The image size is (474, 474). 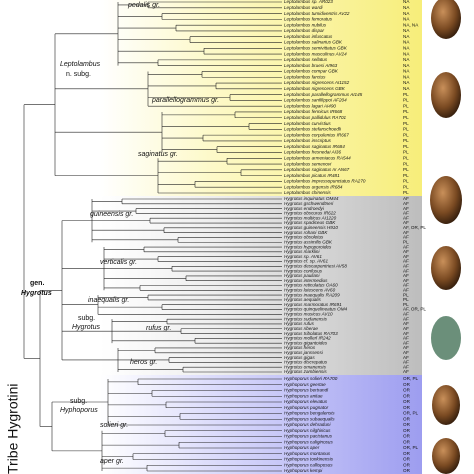 I want to click on species-name: Leptolambus impressopunctatus RA270, so click(x=325, y=181).